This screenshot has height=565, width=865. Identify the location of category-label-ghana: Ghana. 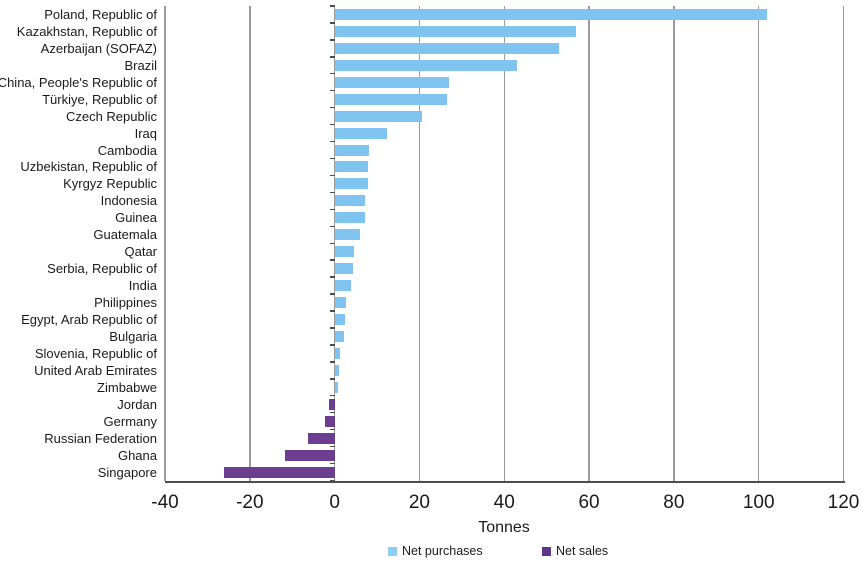
(137, 455).